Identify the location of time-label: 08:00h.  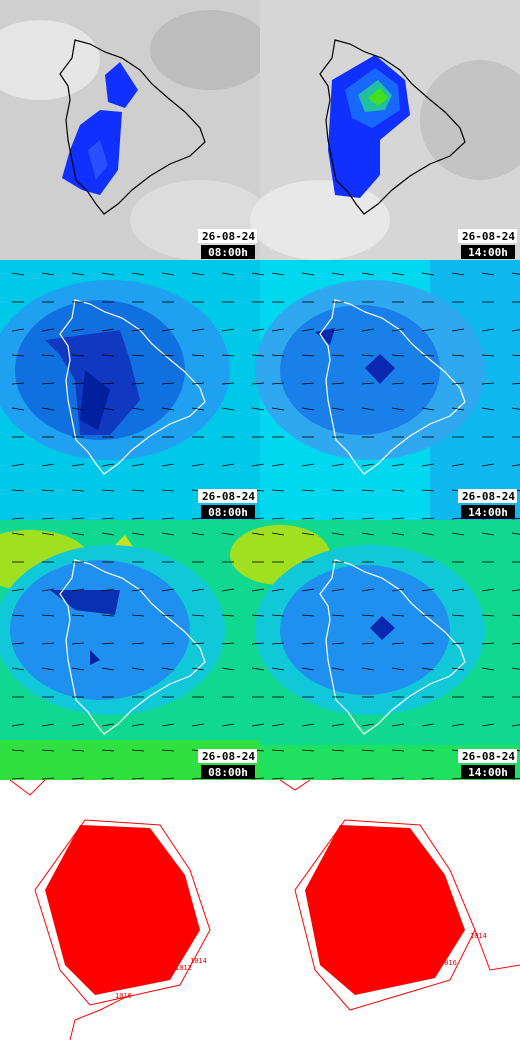
(228, 512).